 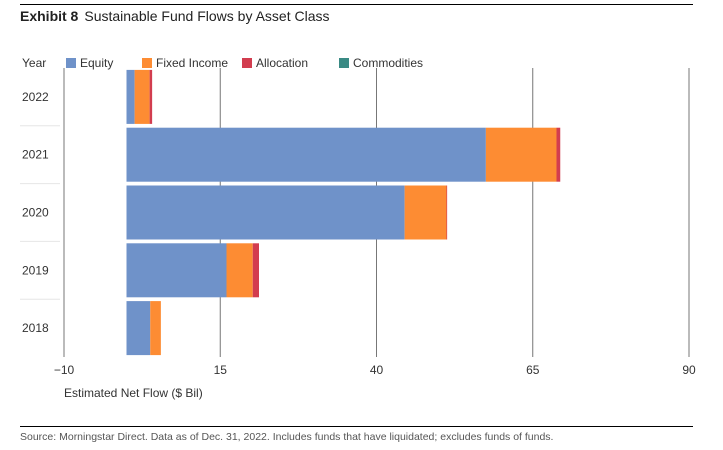 I want to click on legend-label-fixed-income: Fixed Income, so click(x=192, y=63).